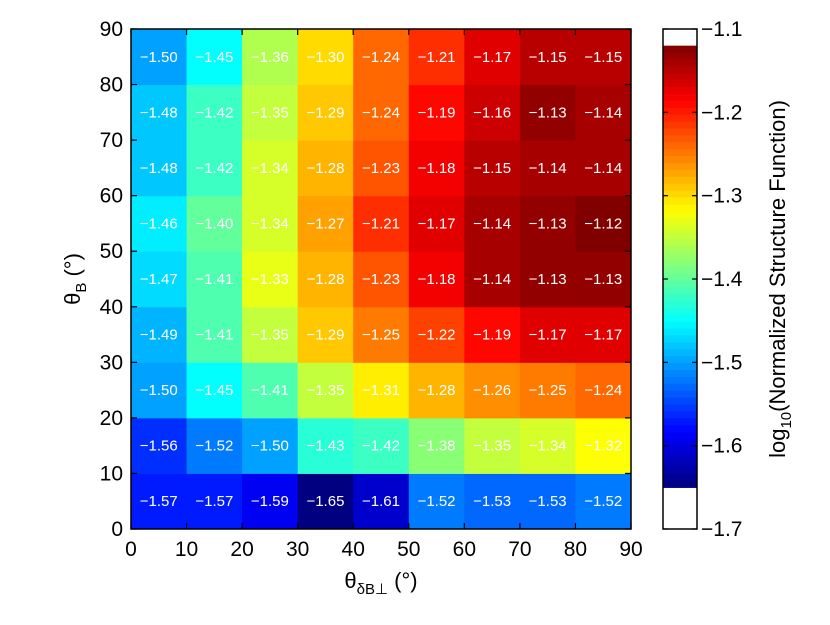 The width and height of the screenshot is (830, 625). I want to click on cell-value-label: −1.22, so click(437, 335).